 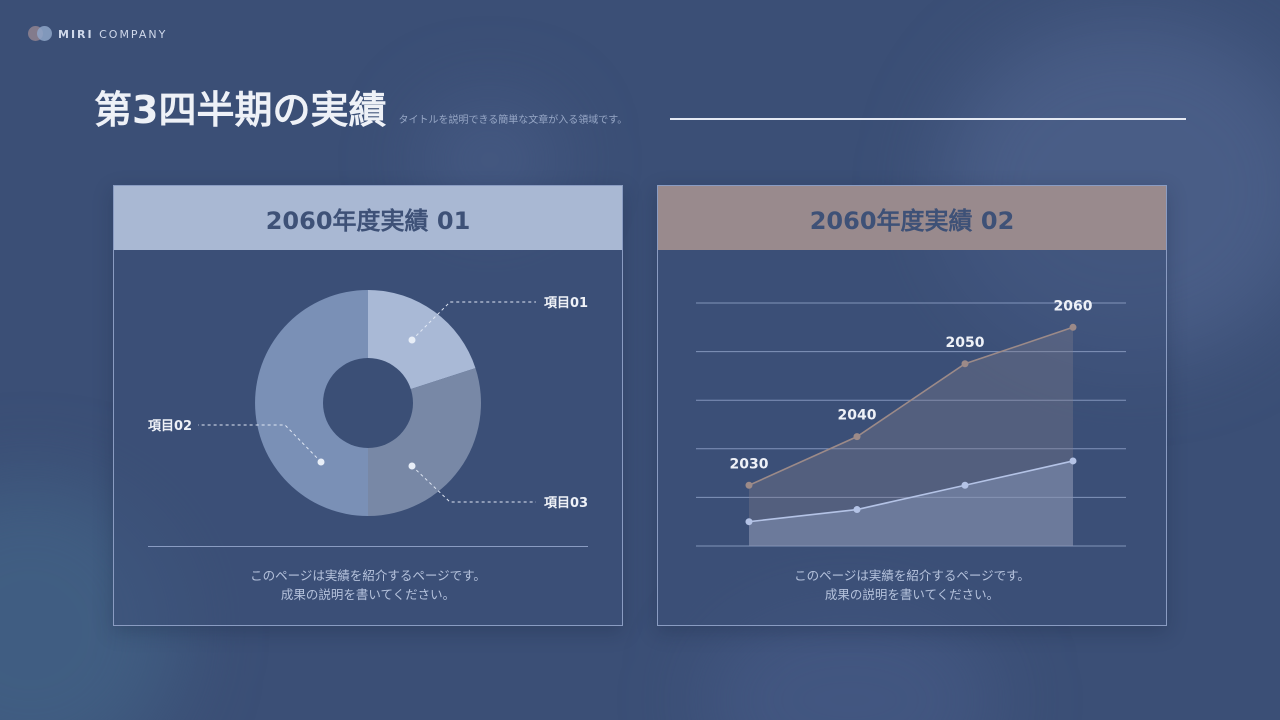 What do you see at coordinates (911, 422) in the screenshot?
I see `area-chart: 2030 2040 2050 2060` at bounding box center [911, 422].